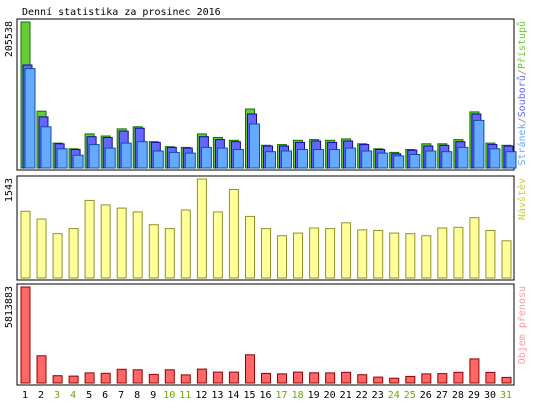 The image size is (533, 410). Describe the element at coordinates (126, 155) in the screenshot. I see `bar-hits-Stránek-day-7` at that location.